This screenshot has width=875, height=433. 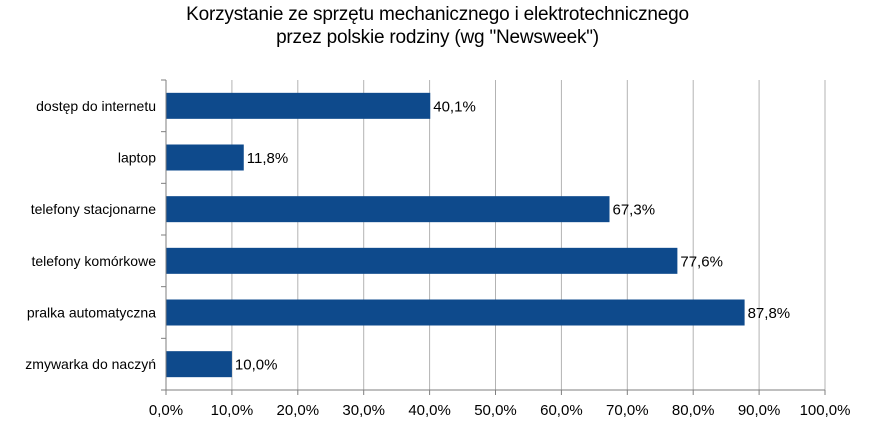 I want to click on x-tick-label: 50,0%, so click(x=495, y=410).